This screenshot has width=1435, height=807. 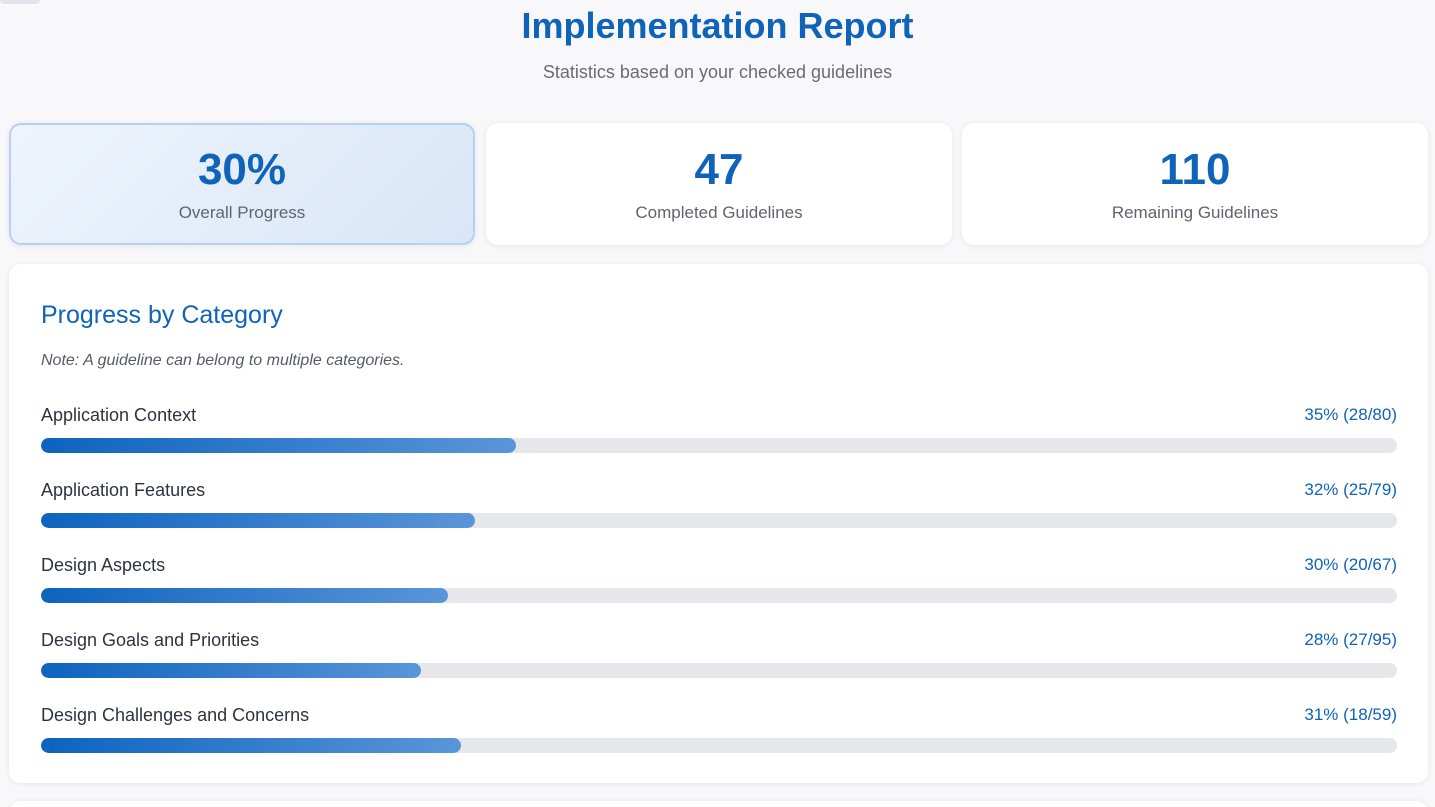 What do you see at coordinates (1350, 489) in the screenshot?
I see `category-value: 32% (25/79)` at bounding box center [1350, 489].